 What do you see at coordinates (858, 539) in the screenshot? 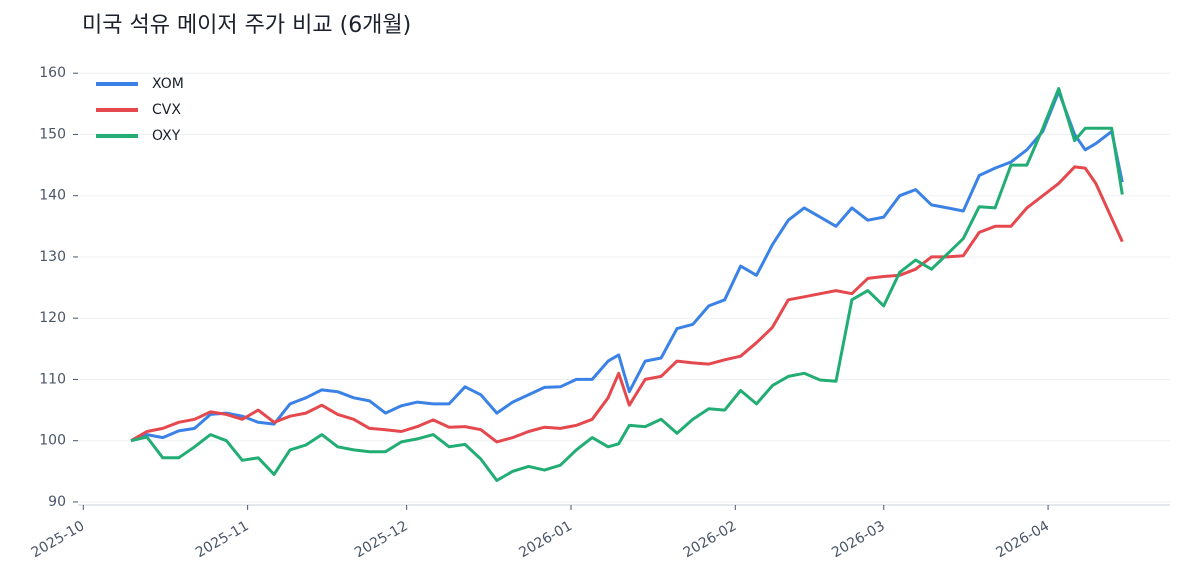
I see `x-tick-label: 2026-03` at bounding box center [858, 539].